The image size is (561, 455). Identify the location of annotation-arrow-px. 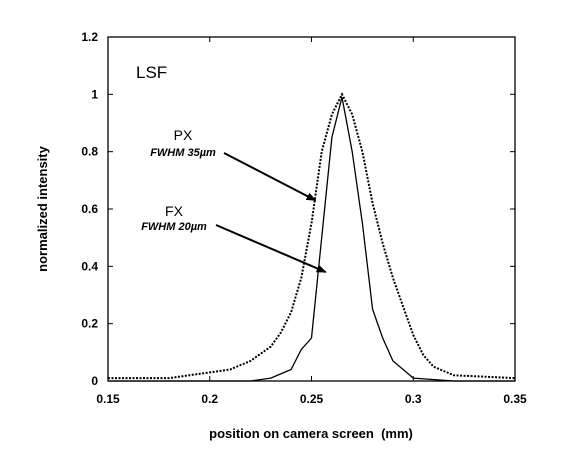
(270, 177).